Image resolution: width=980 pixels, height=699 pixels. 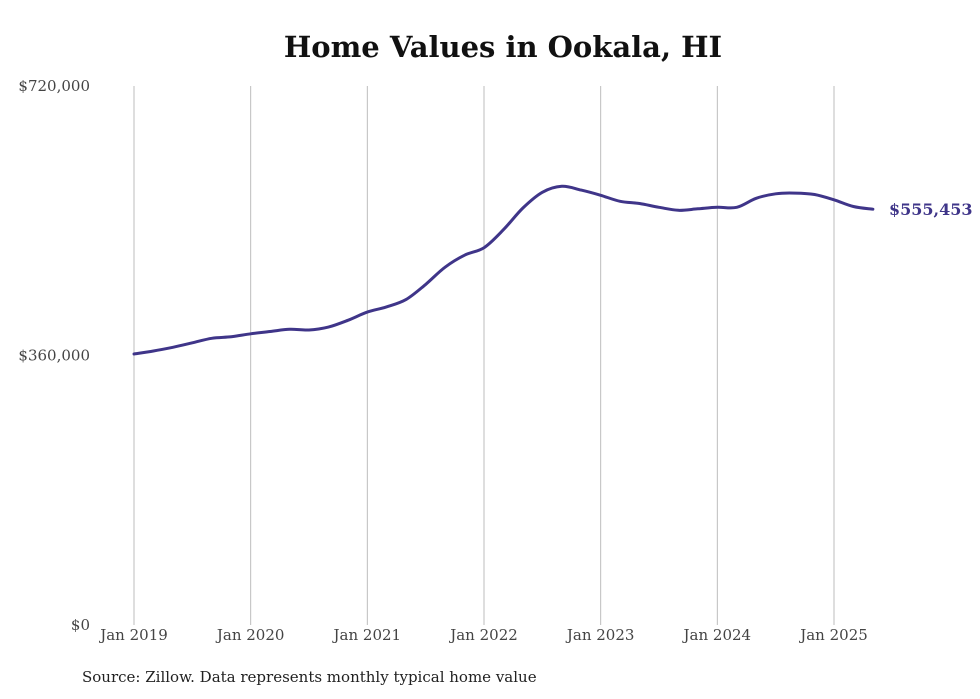 What do you see at coordinates (503, 47) in the screenshot?
I see `chart-title: Home Values in Ookala, HI` at bounding box center [503, 47].